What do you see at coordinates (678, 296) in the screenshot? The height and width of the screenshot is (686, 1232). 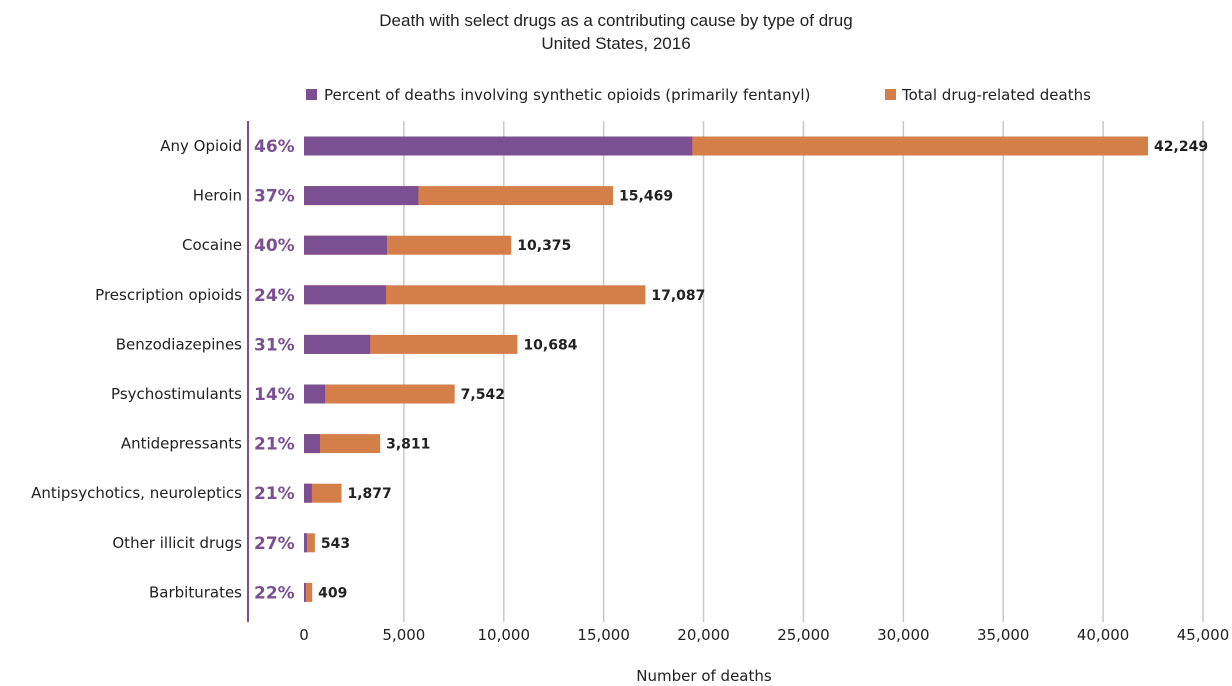 I see `total-label: 17,087` at bounding box center [678, 296].